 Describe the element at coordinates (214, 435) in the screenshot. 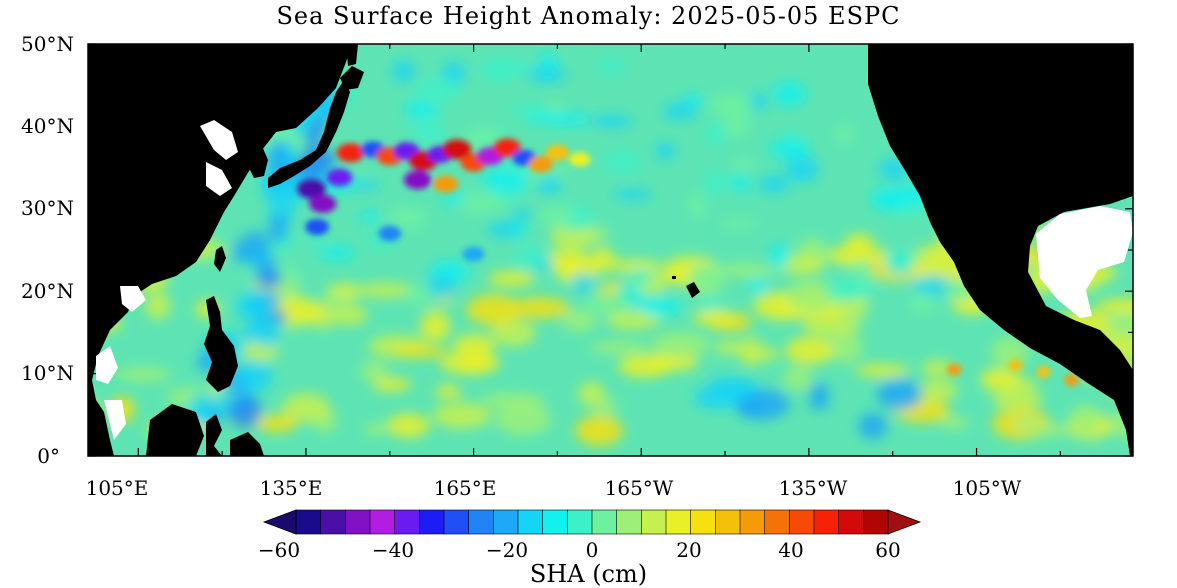

I see `land-sulawesi` at that location.